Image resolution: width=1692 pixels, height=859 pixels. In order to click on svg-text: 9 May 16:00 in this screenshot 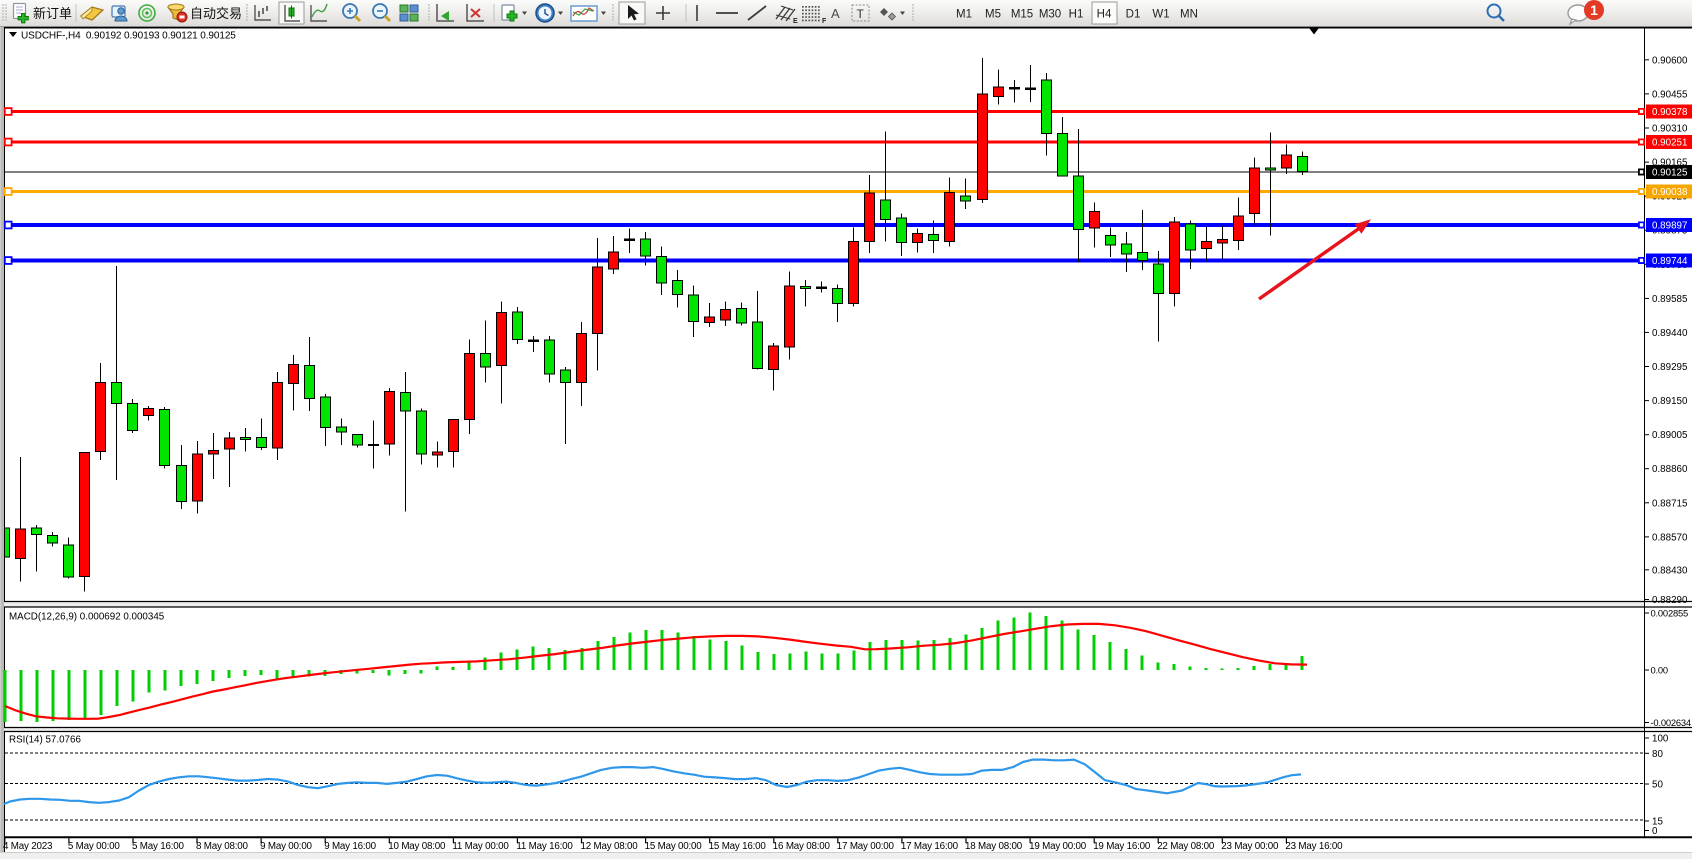, I will do `click(350, 846)`.